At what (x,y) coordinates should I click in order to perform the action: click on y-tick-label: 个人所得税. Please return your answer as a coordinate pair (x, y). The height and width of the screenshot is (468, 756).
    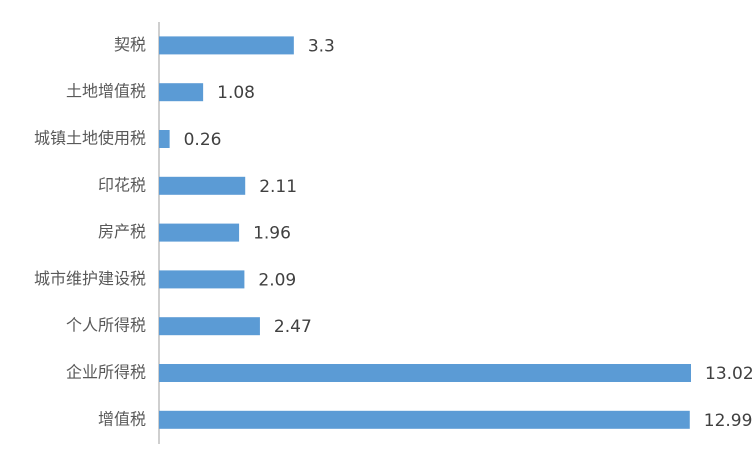
    Looking at the image, I should click on (106, 325).